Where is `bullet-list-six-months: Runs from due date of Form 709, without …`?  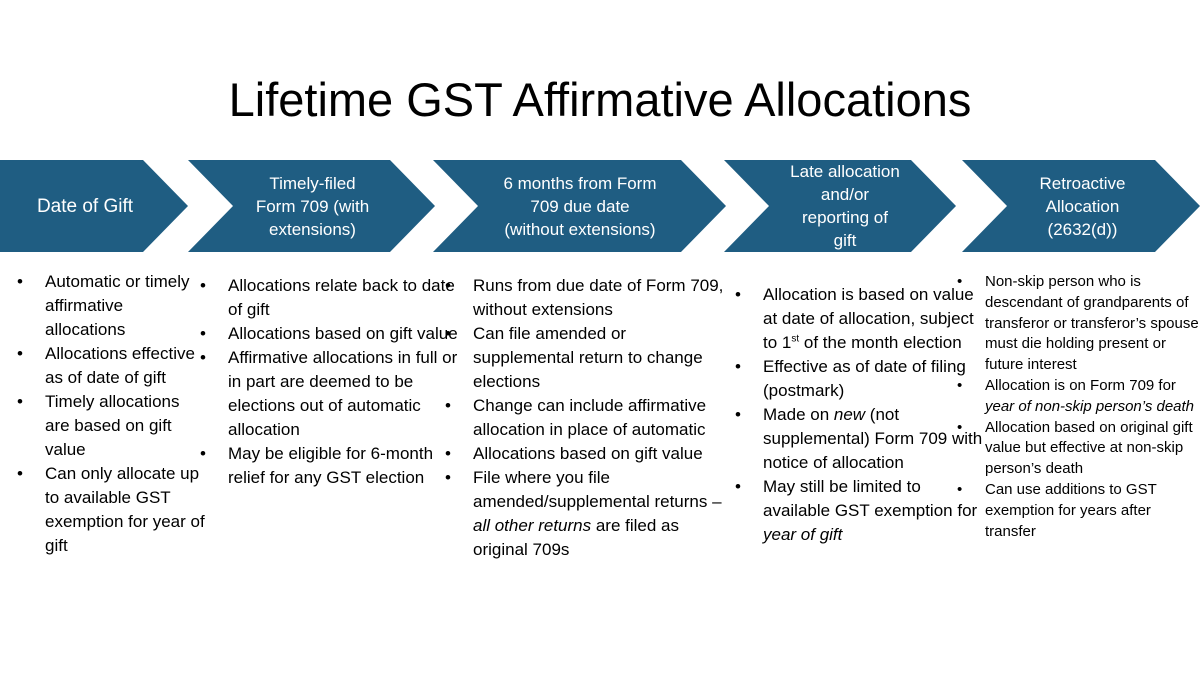
bullet-list-six-months: Runs from due date of Form 709, without … is located at coordinates (586, 418).